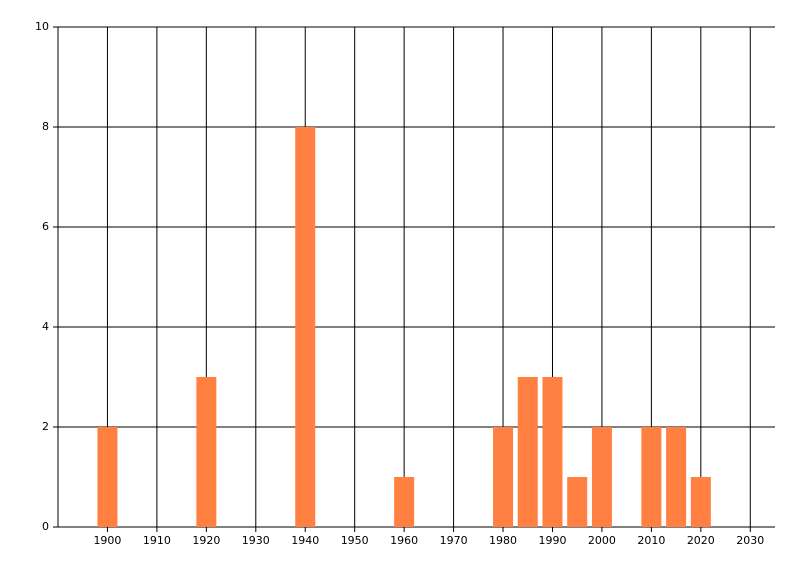 The width and height of the screenshot is (800, 576). Describe the element at coordinates (355, 540) in the screenshot. I see `x-tick-label: 1950` at that location.